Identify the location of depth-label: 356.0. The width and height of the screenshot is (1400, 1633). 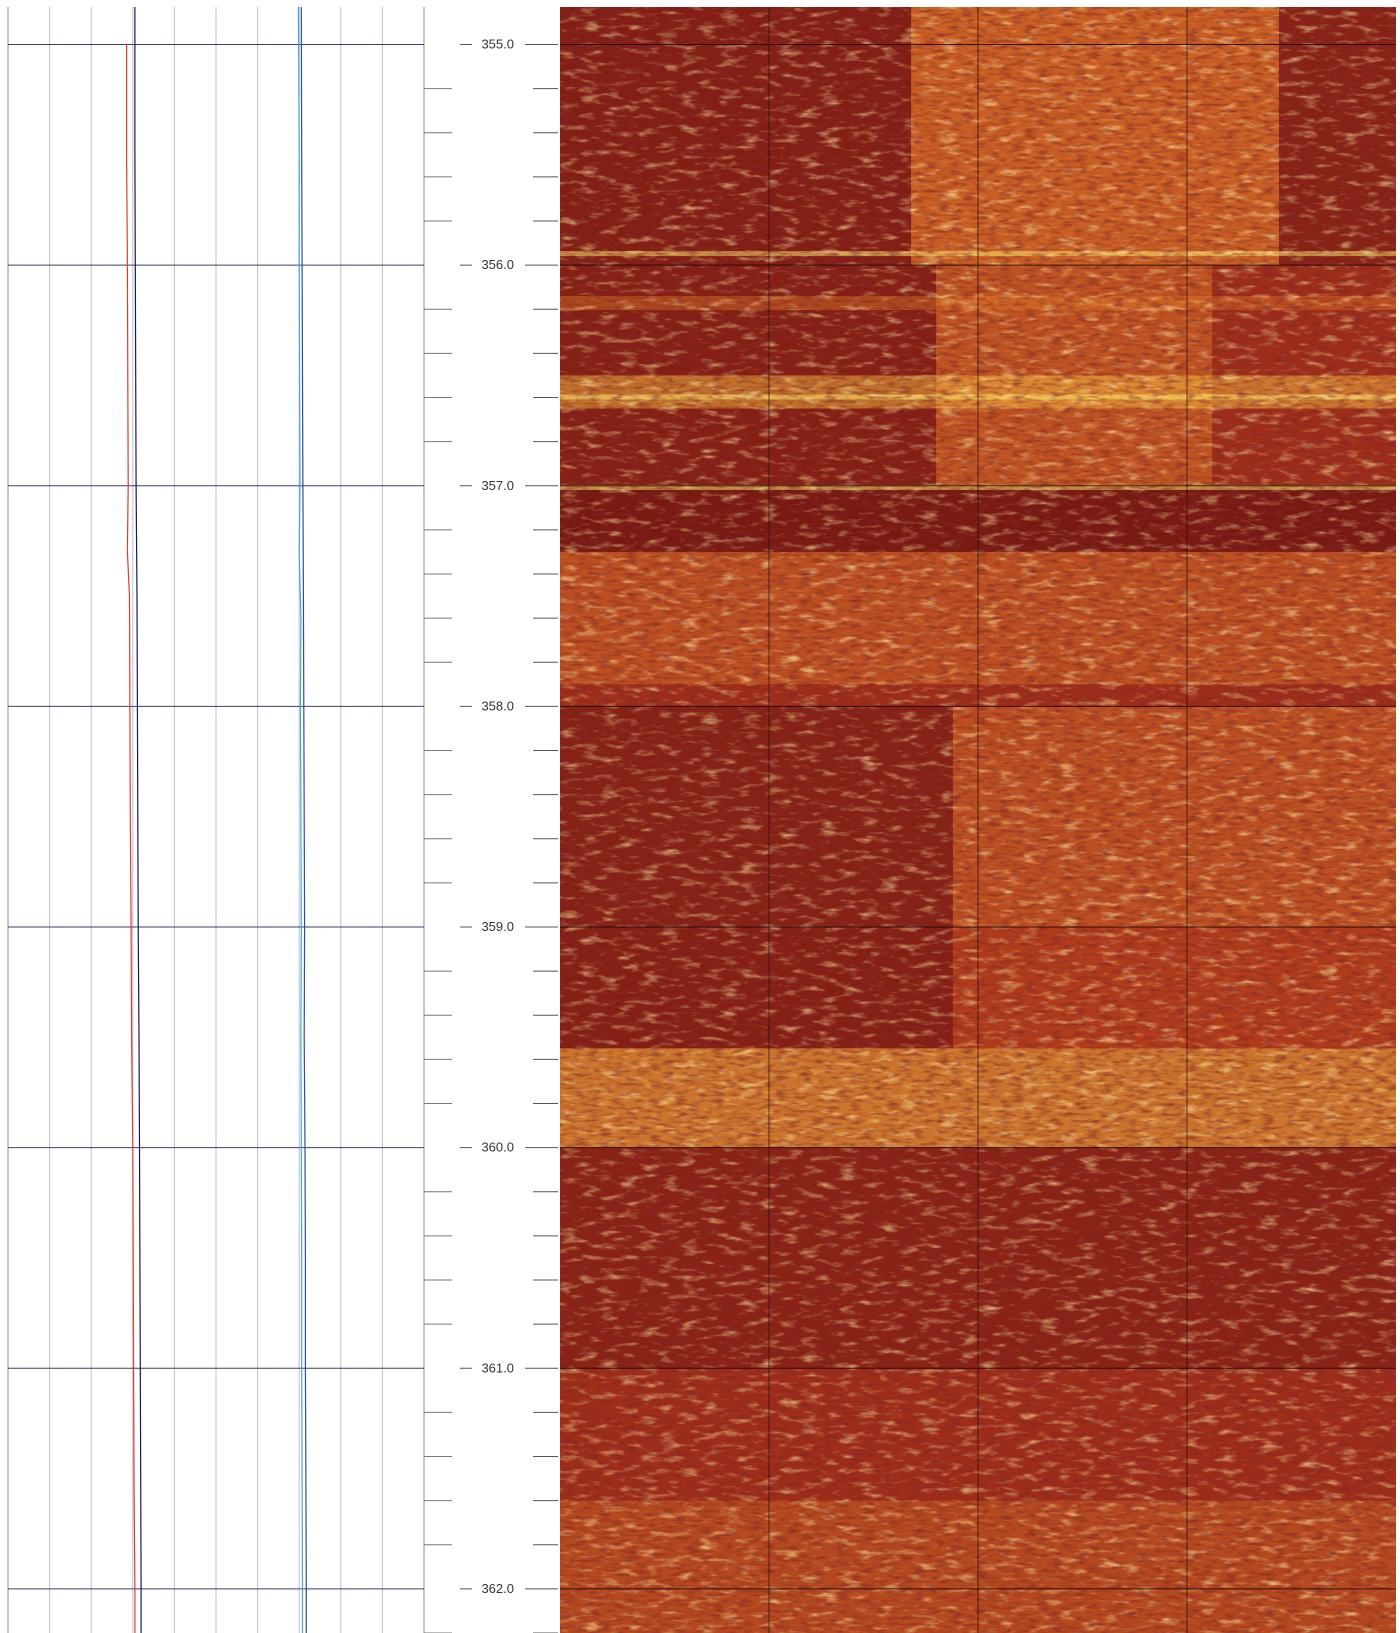
(497, 264).